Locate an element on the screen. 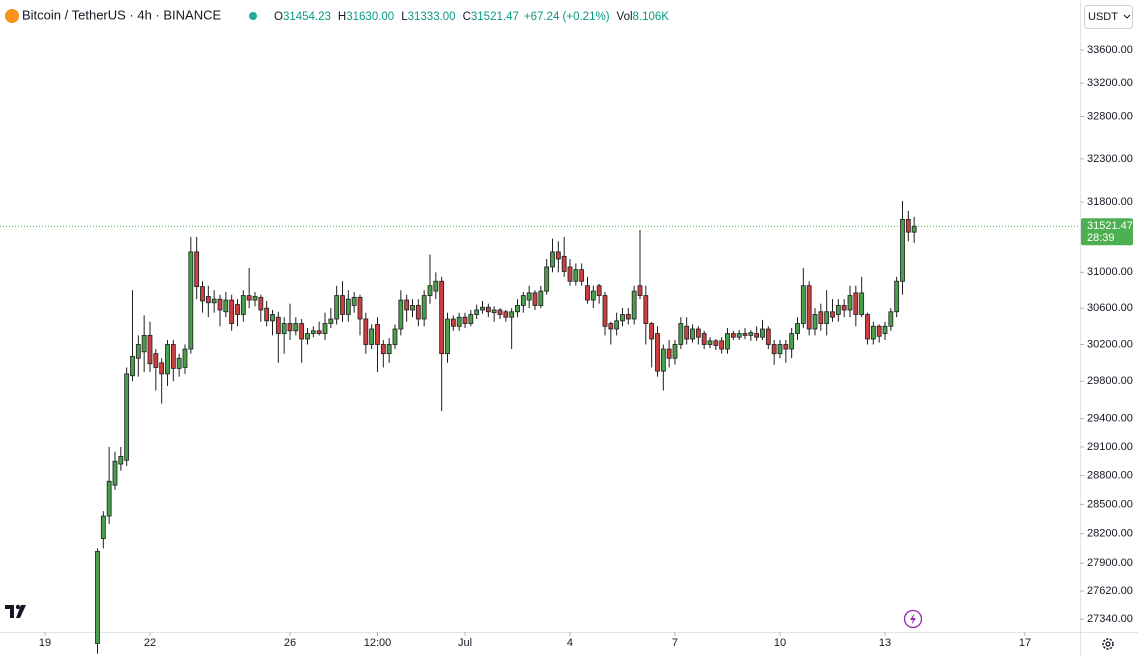 This screenshot has height=656, width=1138. currency-button is located at coordinates (1108, 17).